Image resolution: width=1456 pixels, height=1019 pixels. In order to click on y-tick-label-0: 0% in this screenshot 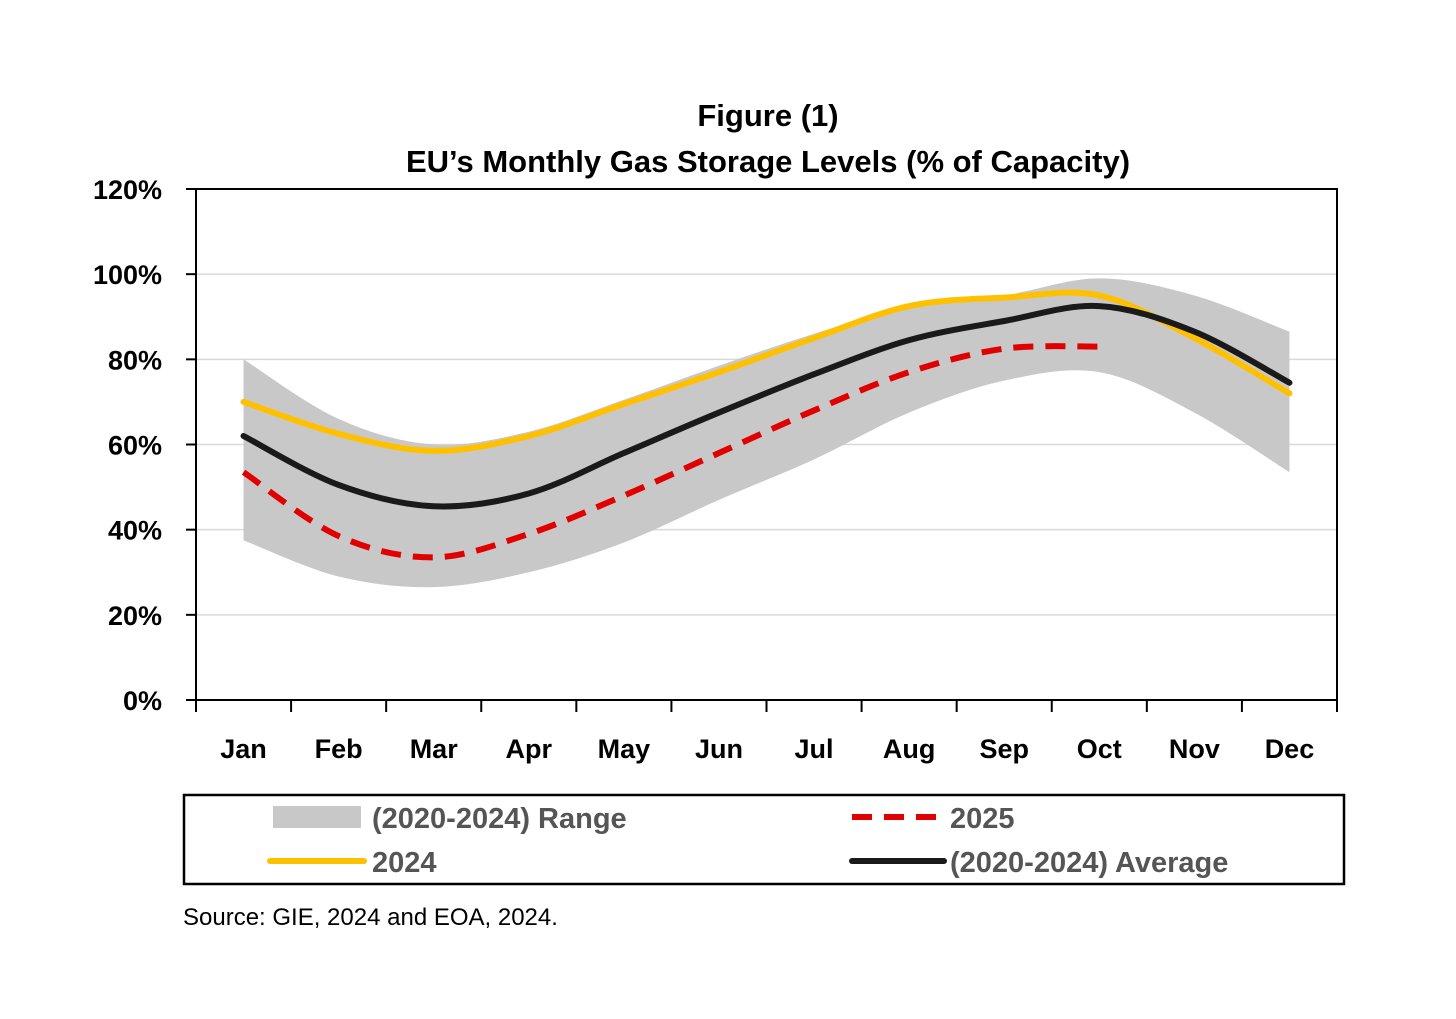, I will do `click(142, 701)`.